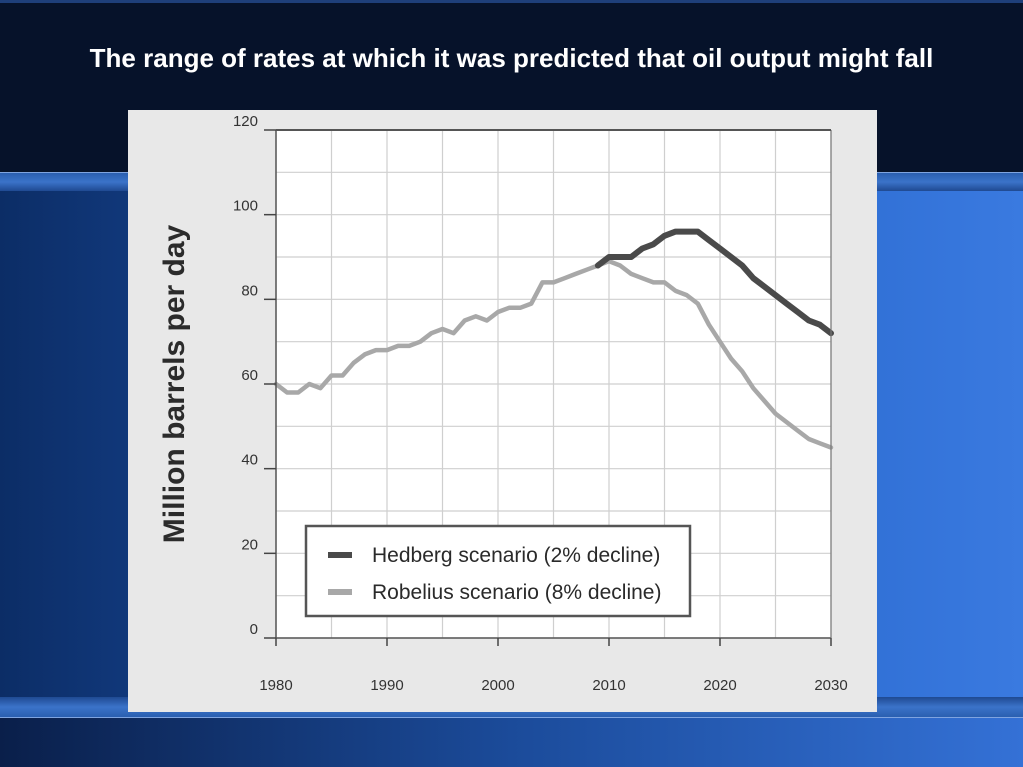 The height and width of the screenshot is (767, 1023). I want to click on y-tick-label: 40, so click(249, 460).